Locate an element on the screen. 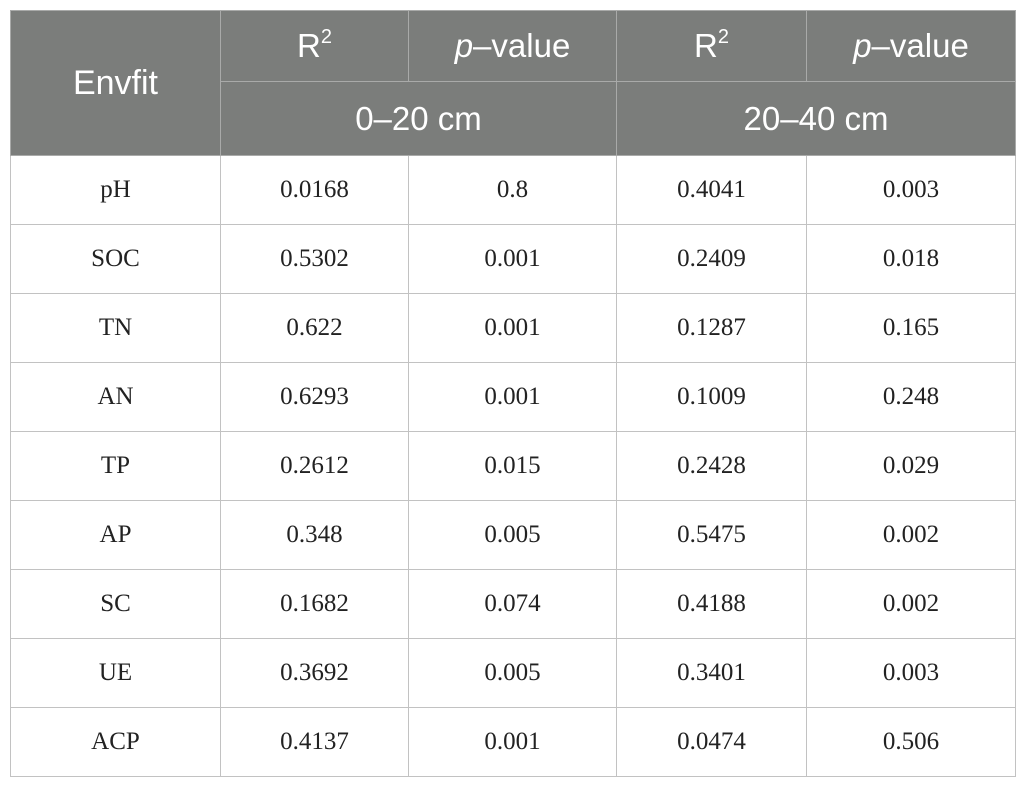  row-label: SC is located at coordinates (115, 604).